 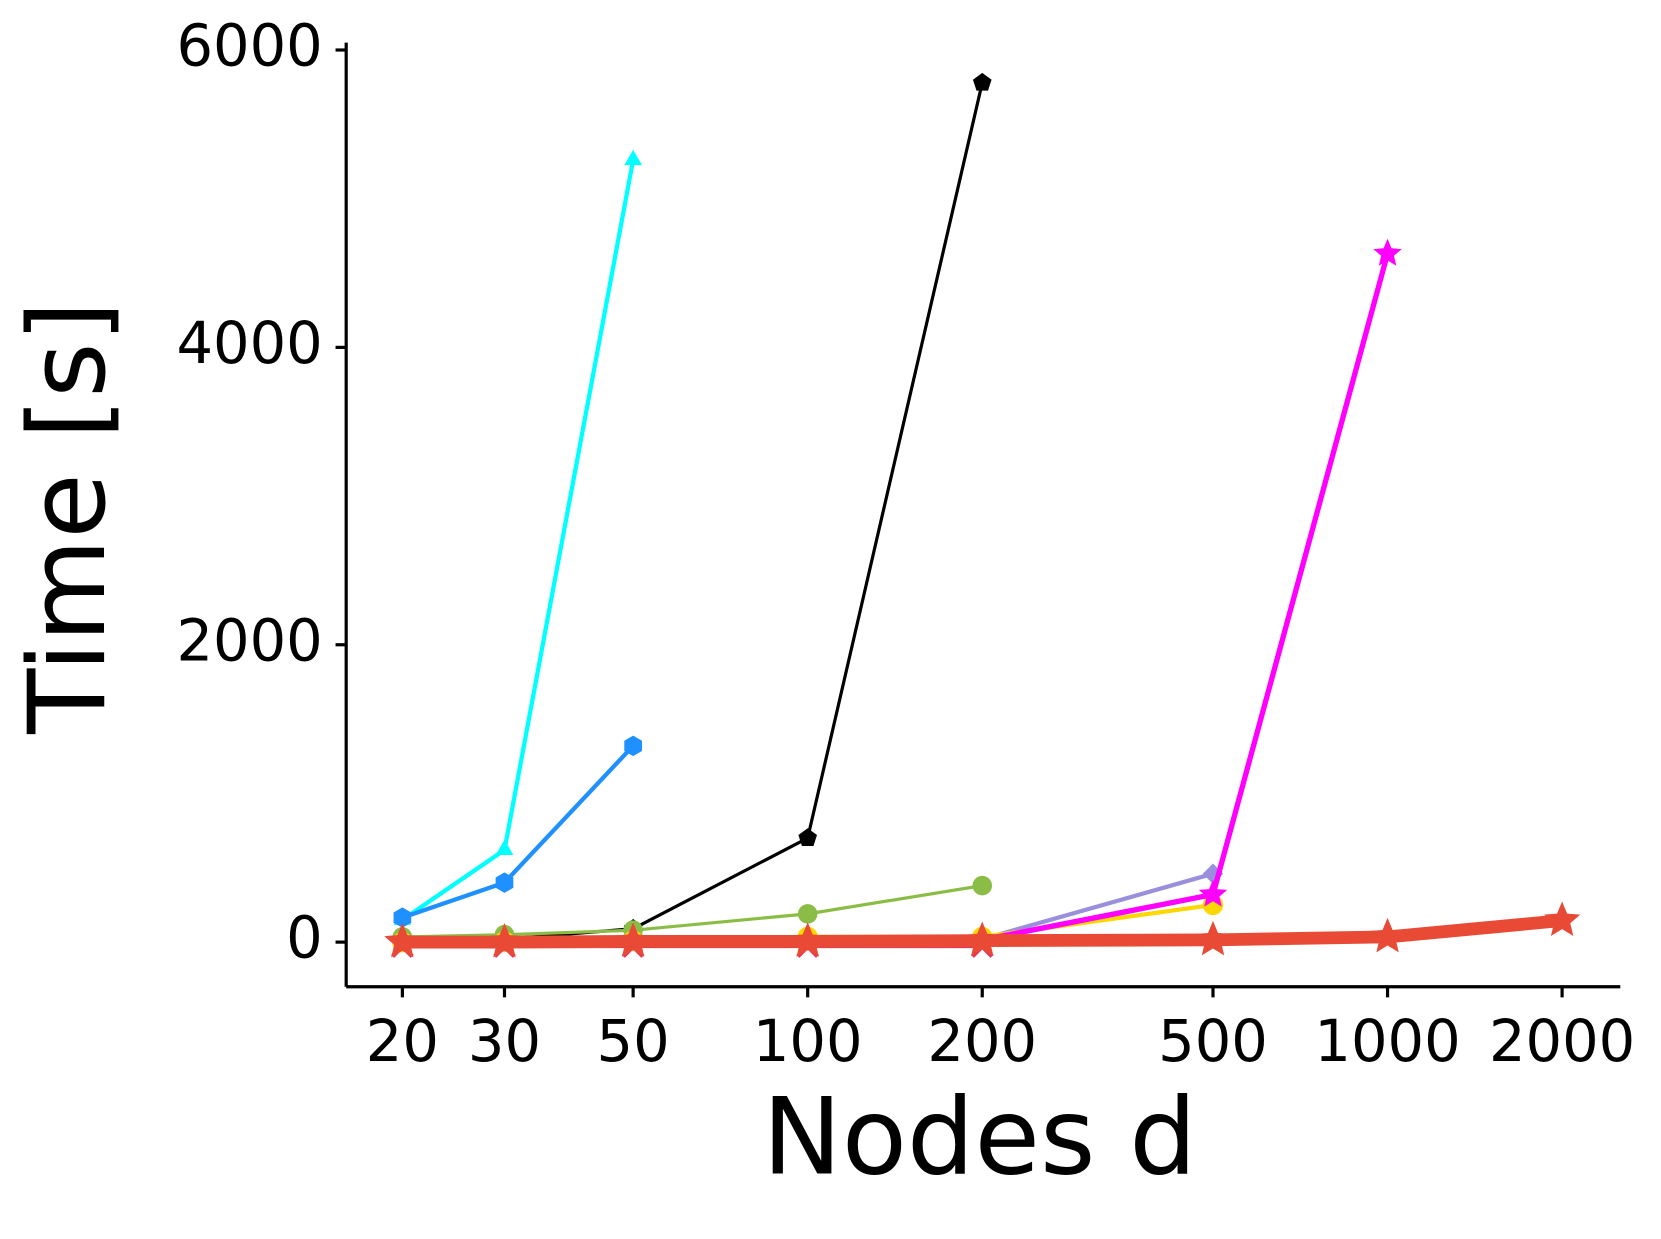 What do you see at coordinates (1562, 1041) in the screenshot?
I see `x-tick-label: 2000` at bounding box center [1562, 1041].